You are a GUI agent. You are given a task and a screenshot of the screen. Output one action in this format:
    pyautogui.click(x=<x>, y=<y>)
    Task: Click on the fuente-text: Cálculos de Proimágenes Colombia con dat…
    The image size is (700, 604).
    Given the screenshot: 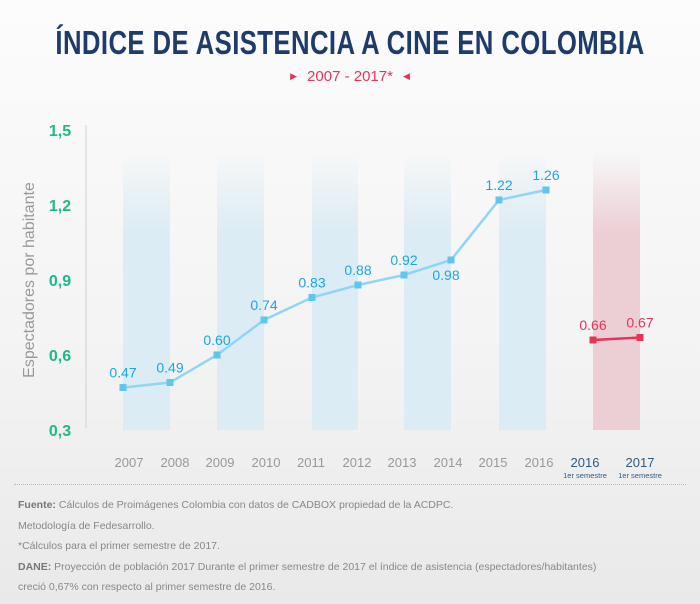 What is the action you would take?
    pyautogui.click(x=254, y=505)
    